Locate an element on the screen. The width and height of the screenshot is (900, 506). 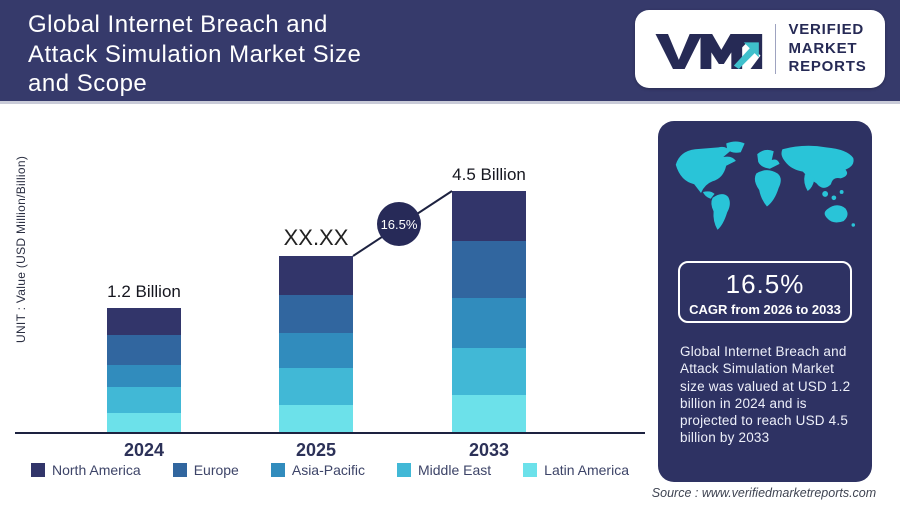
legend-item-north-america: North America is located at coordinates (86, 470).